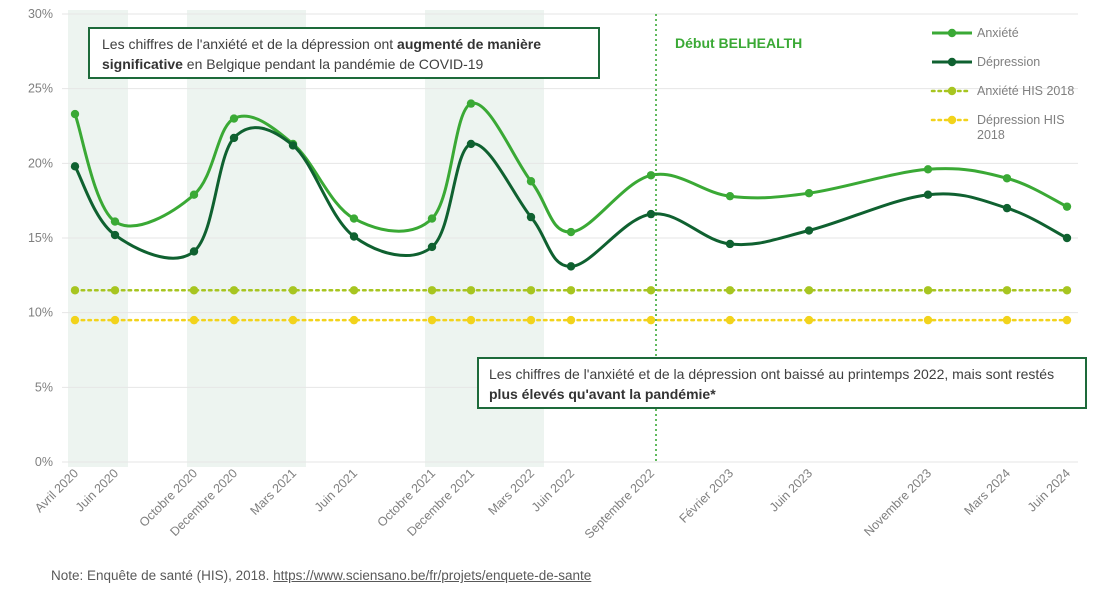  What do you see at coordinates (40, 163) in the screenshot?
I see `y-tick-label: 20%` at bounding box center [40, 163].